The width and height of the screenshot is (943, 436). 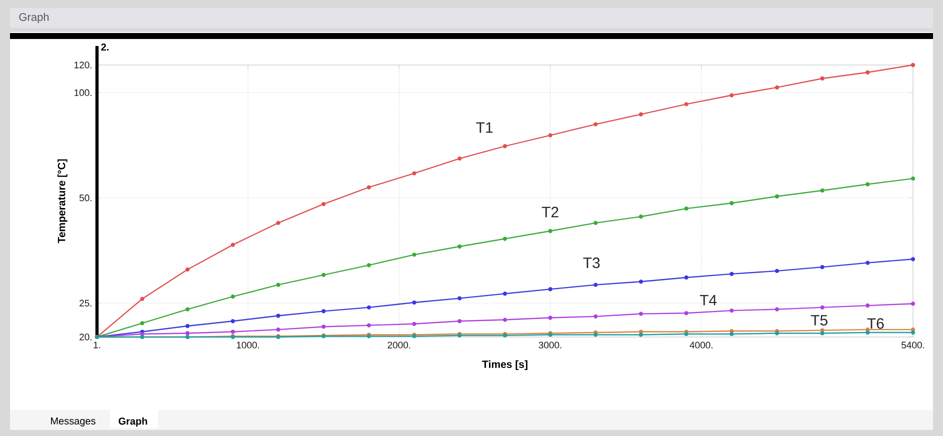 I want to click on text: 2., so click(x=104, y=47).